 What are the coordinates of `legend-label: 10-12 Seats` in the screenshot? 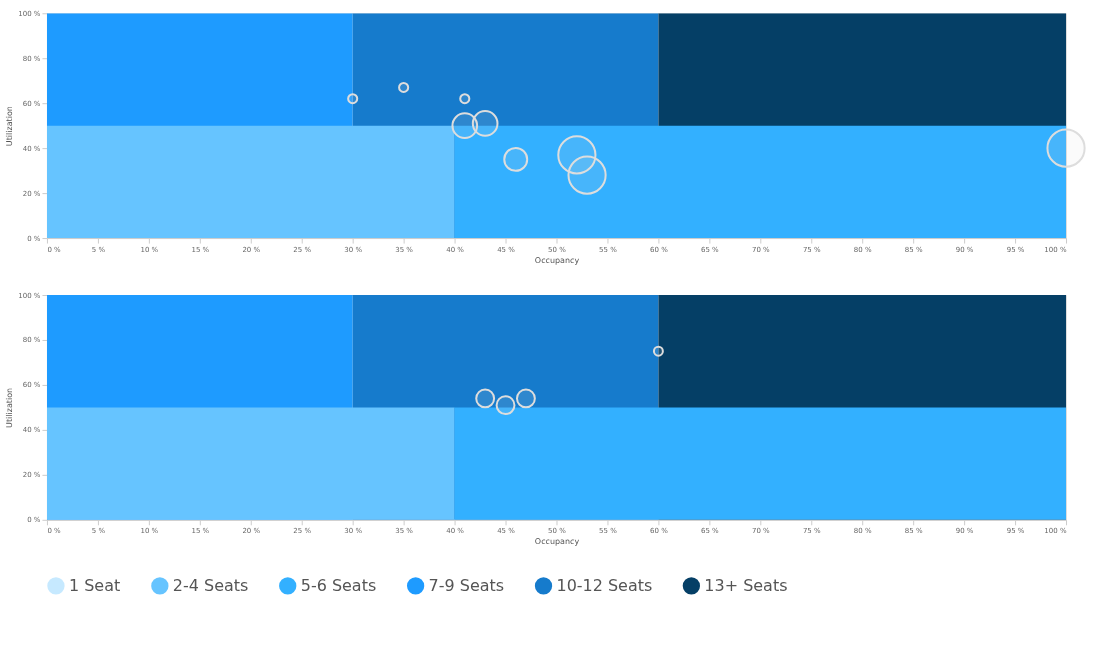 It's located at (604, 585).